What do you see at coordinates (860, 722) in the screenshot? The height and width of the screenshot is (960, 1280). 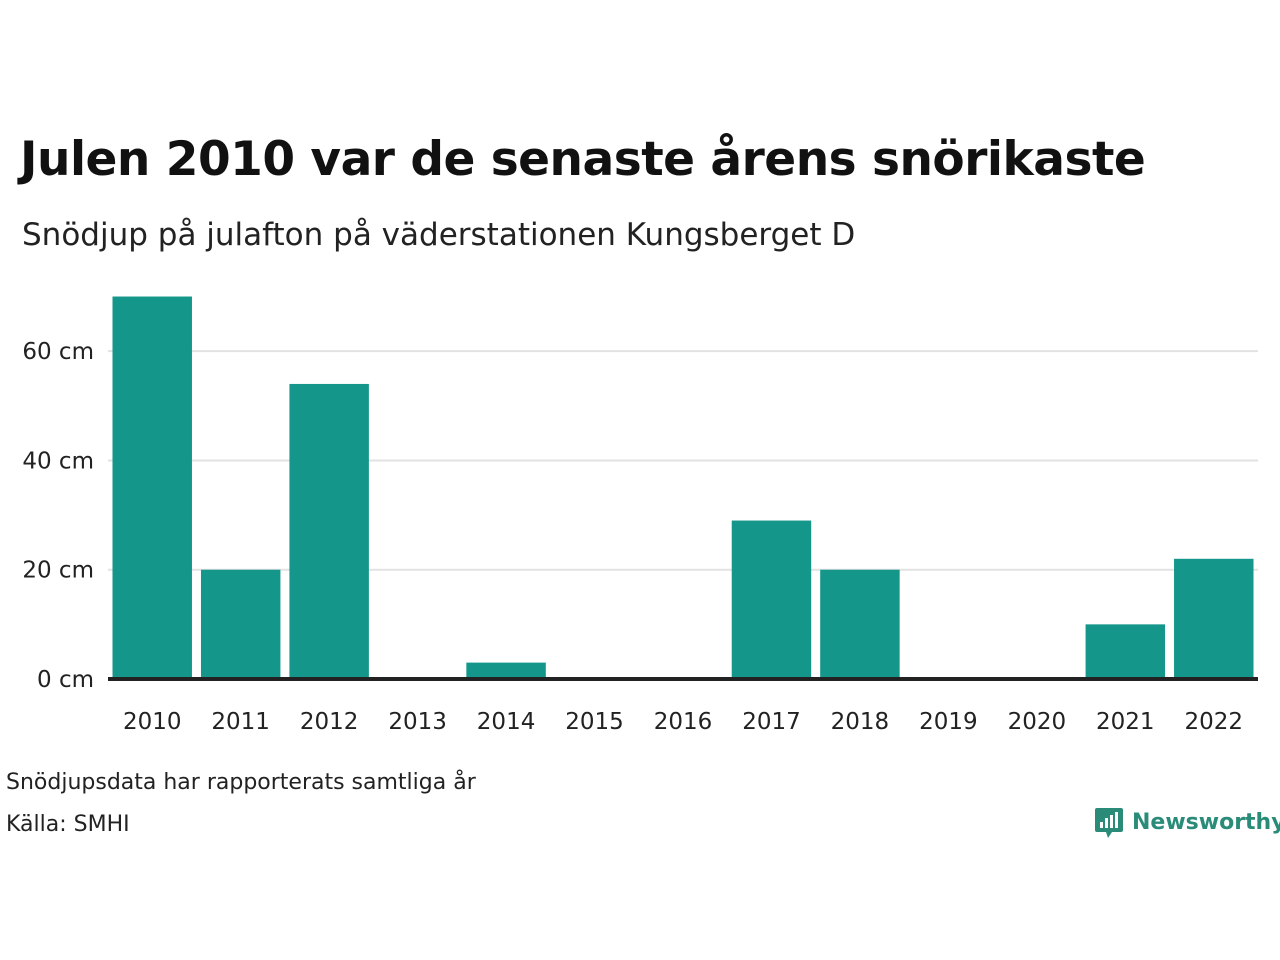 I see `x-tick-label: 2018` at bounding box center [860, 722].